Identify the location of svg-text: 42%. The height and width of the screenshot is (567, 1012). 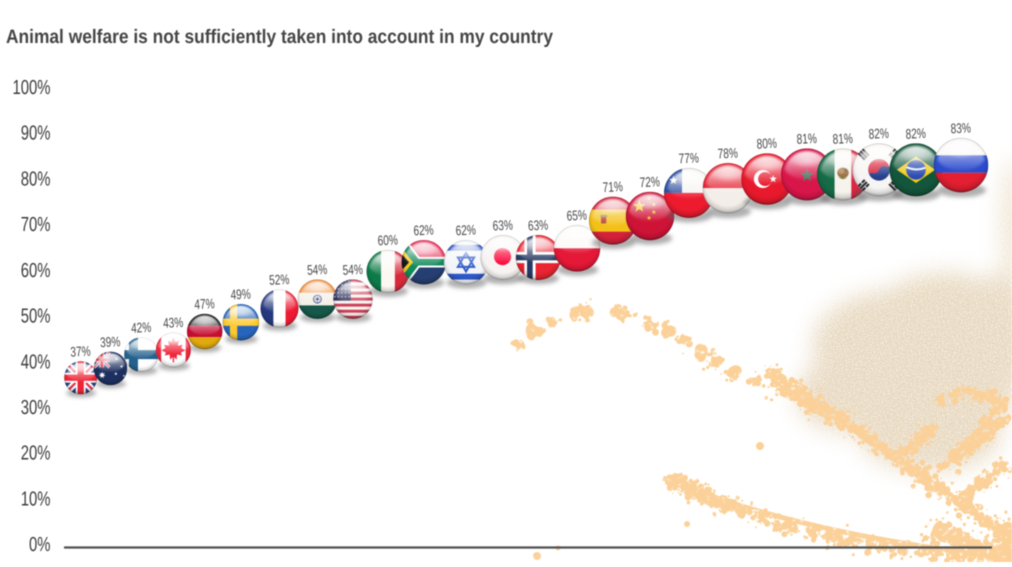
(141, 327).